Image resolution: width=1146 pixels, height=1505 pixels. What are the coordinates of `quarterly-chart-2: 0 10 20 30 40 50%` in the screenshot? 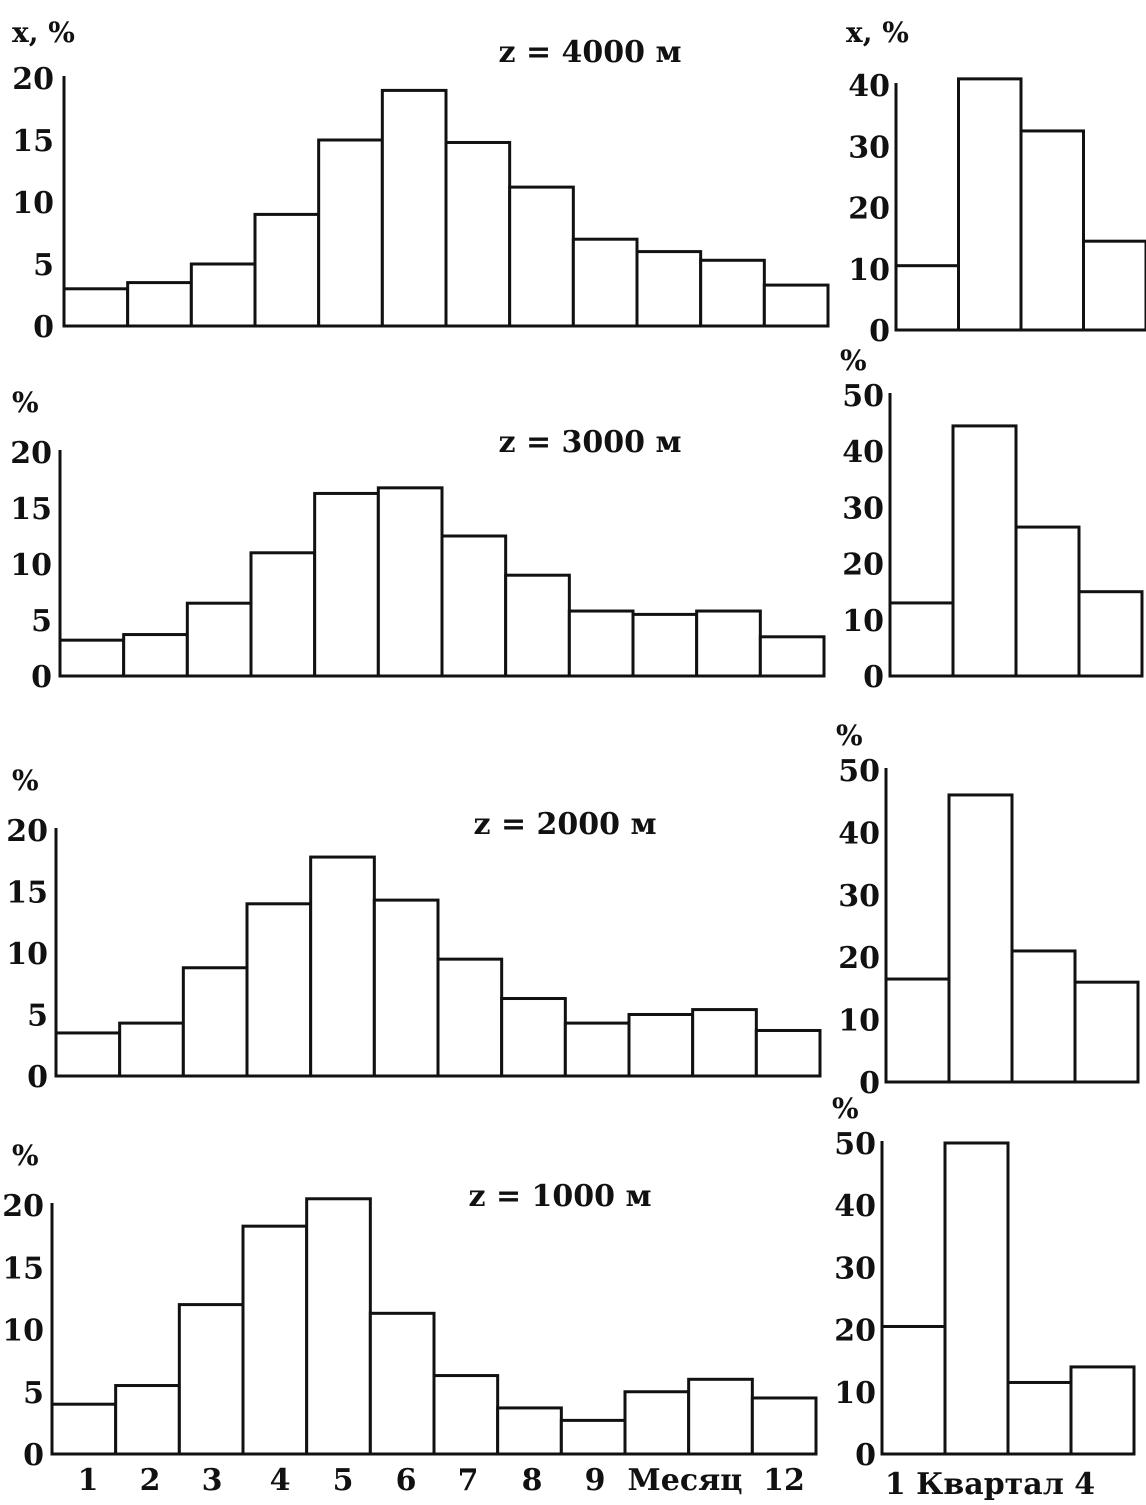 It's located at (992, 519).